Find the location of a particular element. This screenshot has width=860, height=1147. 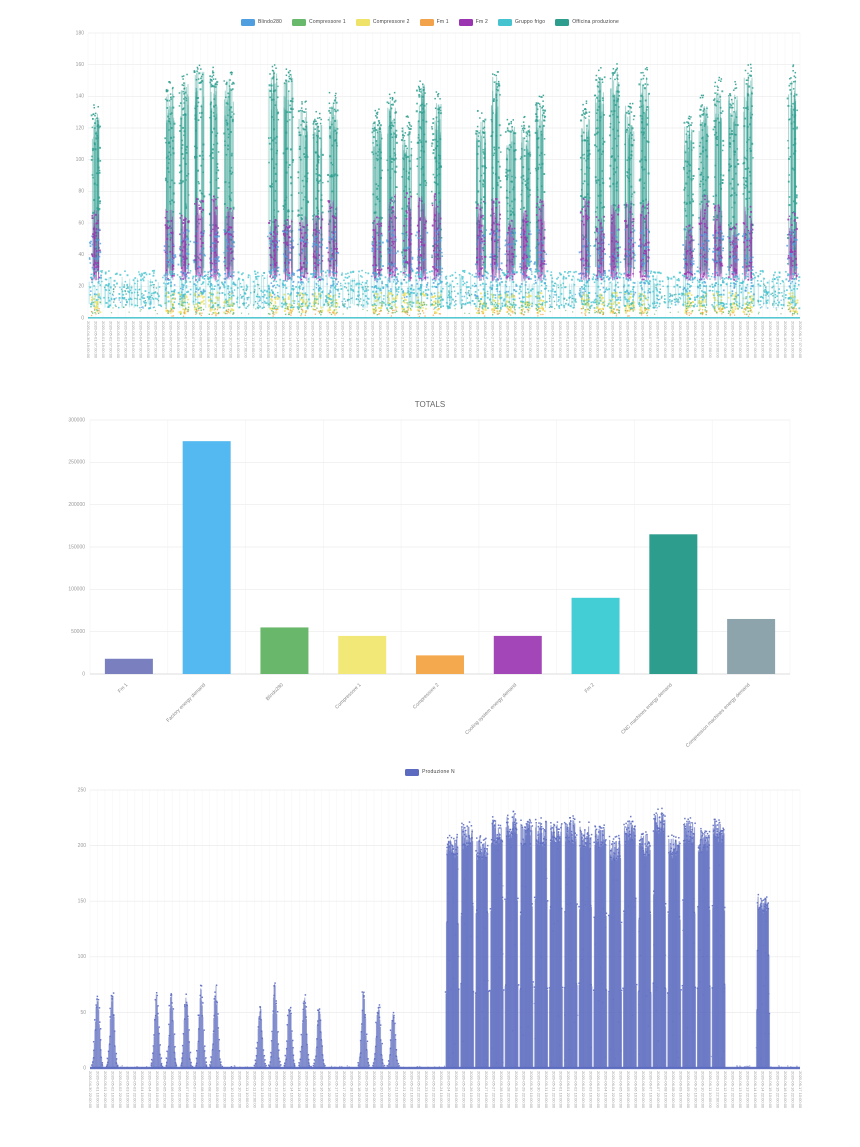

legend-item-produzione-n: Produzione N is located at coordinates (430, 772).